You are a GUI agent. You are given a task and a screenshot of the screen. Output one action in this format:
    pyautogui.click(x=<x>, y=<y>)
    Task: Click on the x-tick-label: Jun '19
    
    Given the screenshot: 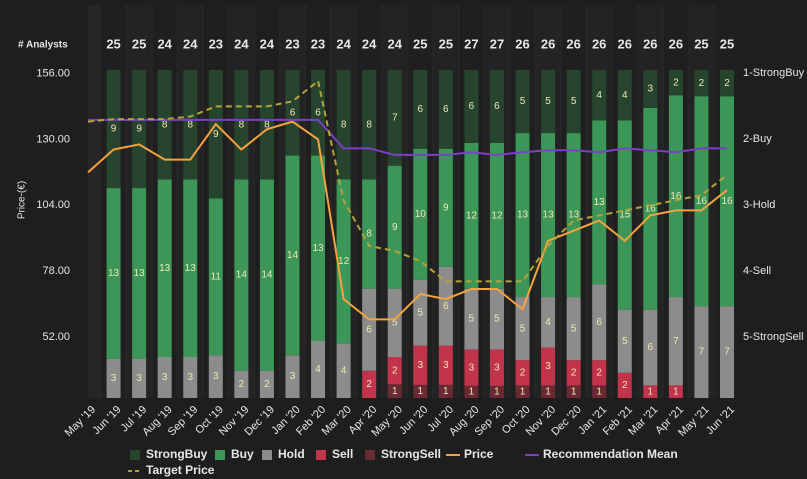 What is the action you would take?
    pyautogui.click(x=106, y=420)
    